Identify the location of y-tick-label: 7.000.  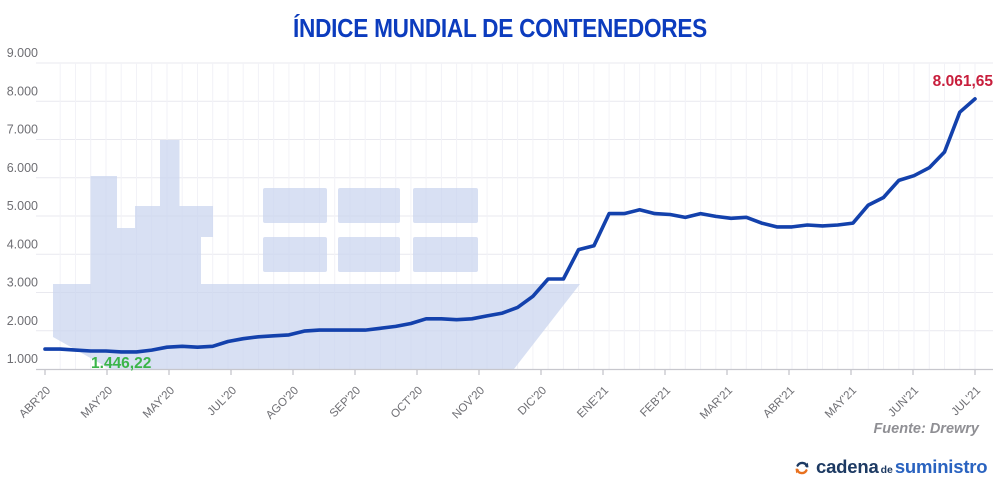
(22, 130).